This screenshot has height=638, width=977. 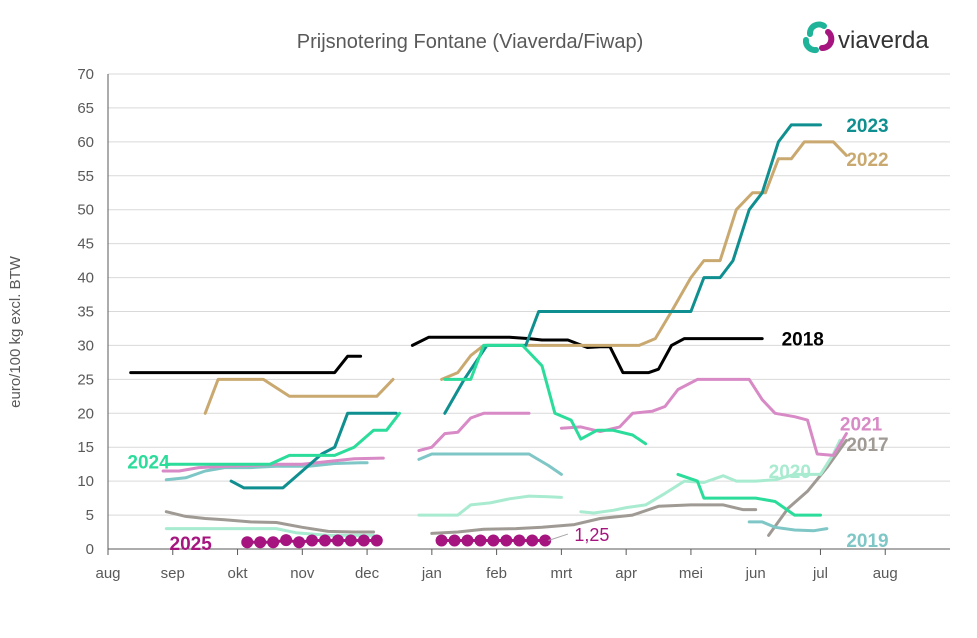 What do you see at coordinates (85, 345) in the screenshot?
I see `y-tick-label: 30` at bounding box center [85, 345].